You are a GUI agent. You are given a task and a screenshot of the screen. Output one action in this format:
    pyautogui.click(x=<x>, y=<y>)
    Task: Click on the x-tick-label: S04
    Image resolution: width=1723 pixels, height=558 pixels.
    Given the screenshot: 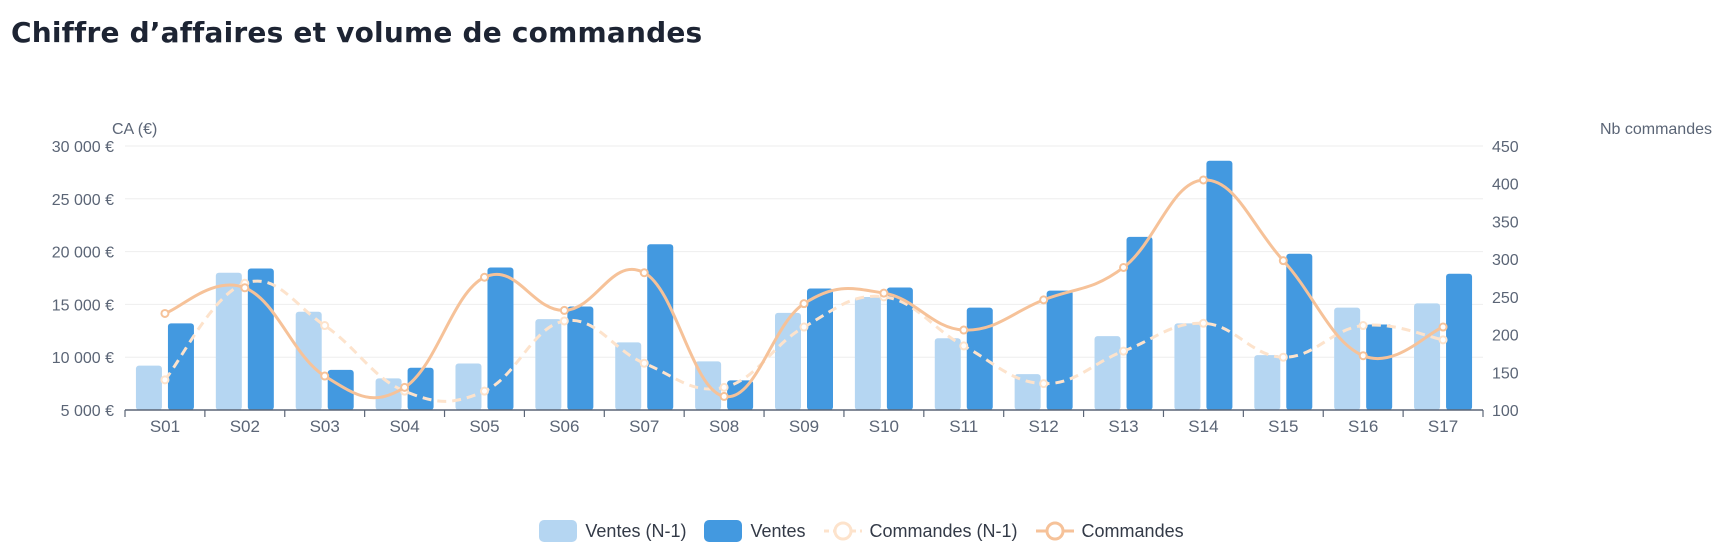 What is the action you would take?
    pyautogui.click(x=404, y=426)
    